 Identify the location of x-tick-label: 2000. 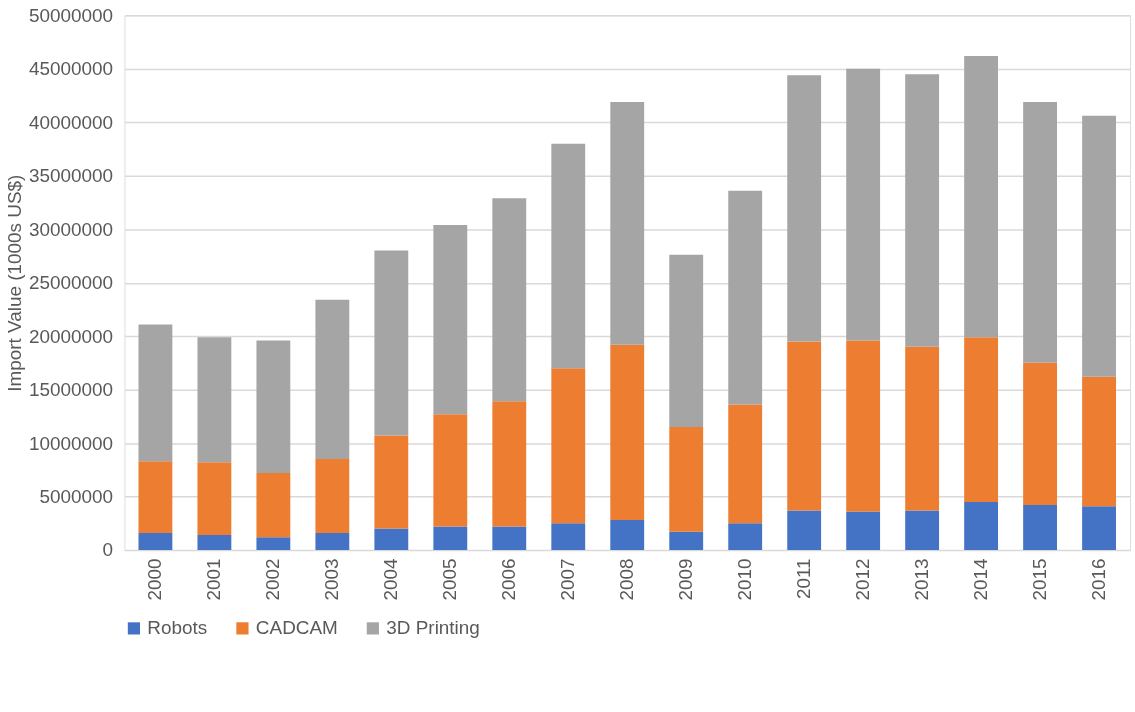
(155, 579).